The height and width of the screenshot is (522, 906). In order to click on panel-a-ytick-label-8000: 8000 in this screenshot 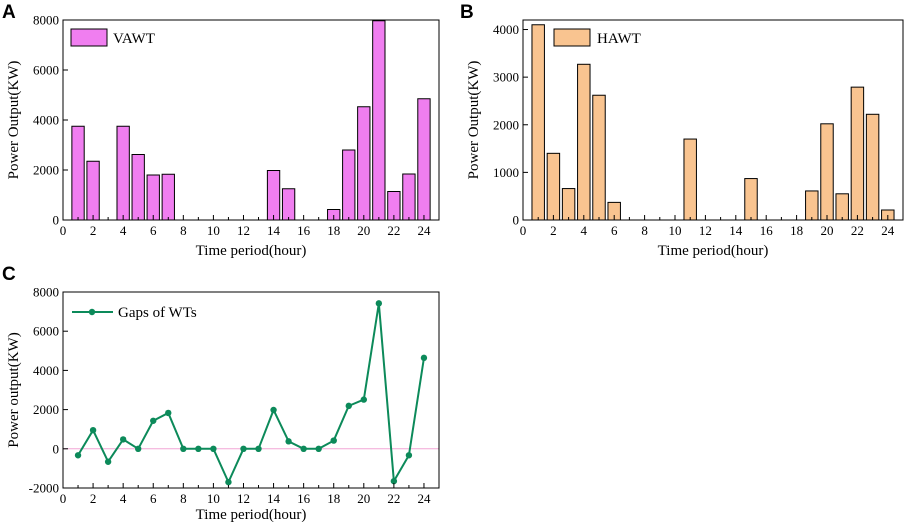, I will do `click(46, 20)`.